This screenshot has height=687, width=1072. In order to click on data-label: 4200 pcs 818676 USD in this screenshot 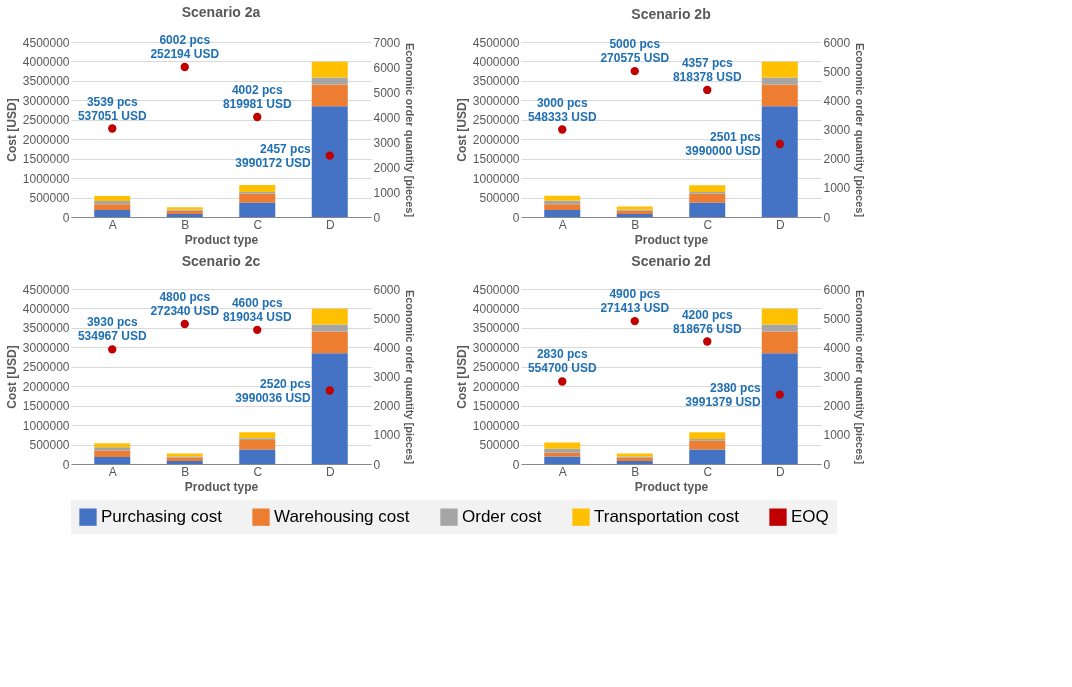, I will do `click(707, 321)`.